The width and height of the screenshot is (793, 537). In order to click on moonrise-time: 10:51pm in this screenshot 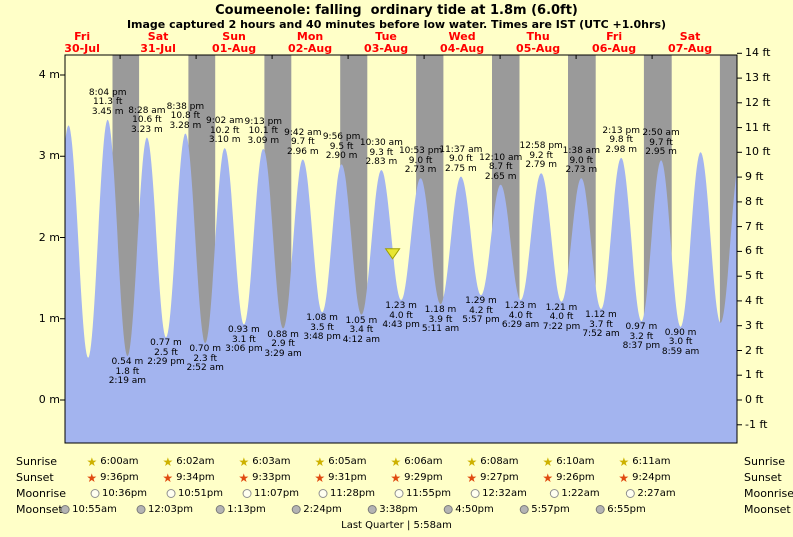, I will do `click(200, 493)`.